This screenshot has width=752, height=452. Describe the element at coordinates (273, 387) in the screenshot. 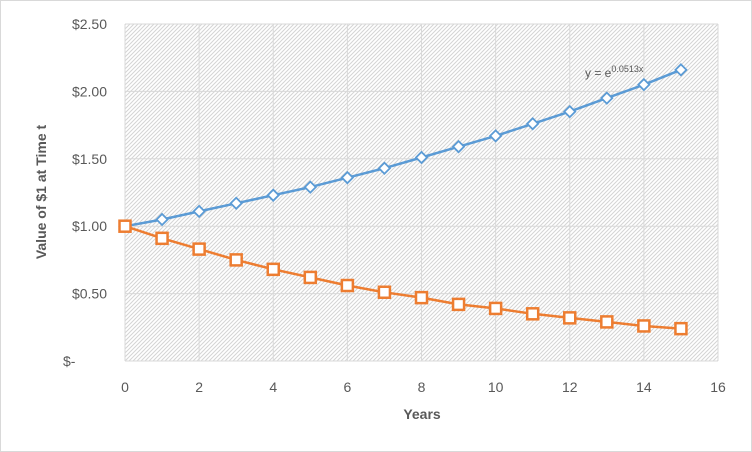

I see `x-tick-label: 4` at that location.